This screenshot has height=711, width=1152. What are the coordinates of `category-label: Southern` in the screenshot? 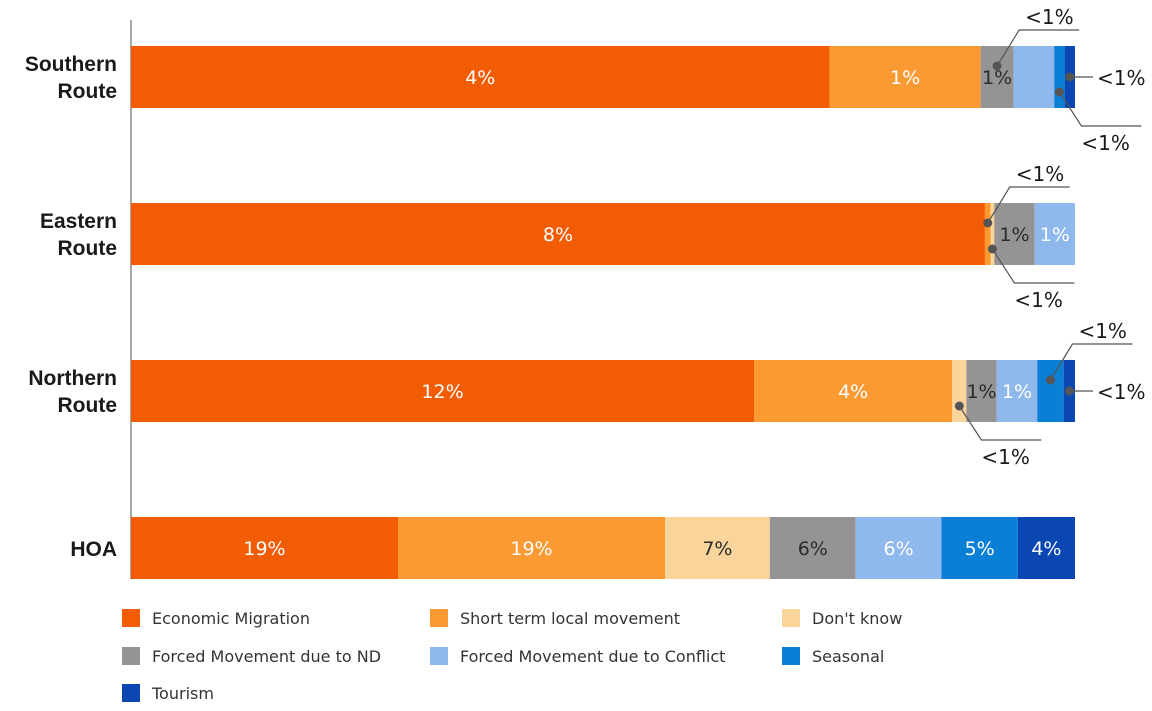 It's located at (71, 64).